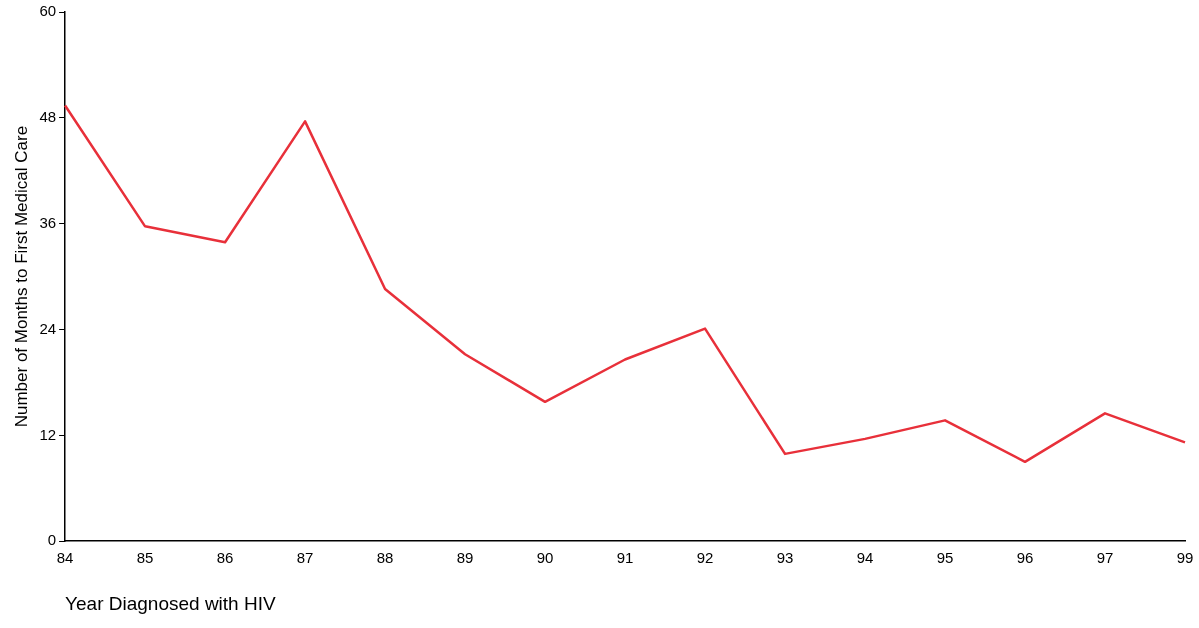 The image size is (1199, 628). I want to click on x-tick-label: 96, so click(1025, 558).